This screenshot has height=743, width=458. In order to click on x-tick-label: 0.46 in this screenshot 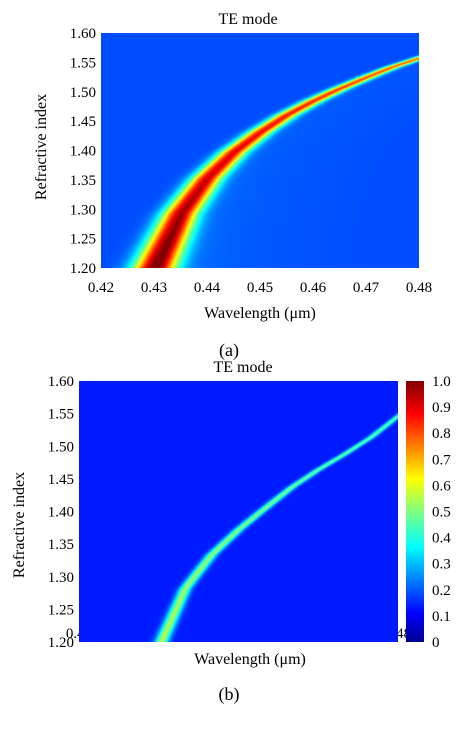, I will do `click(313, 288)`.